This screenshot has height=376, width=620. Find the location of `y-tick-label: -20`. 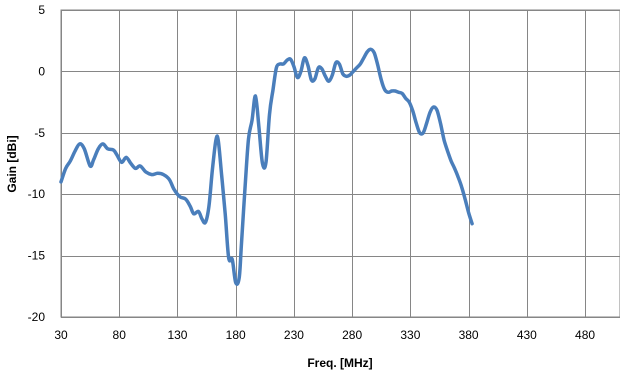

y-tick-label: -20 is located at coordinates (37, 317).